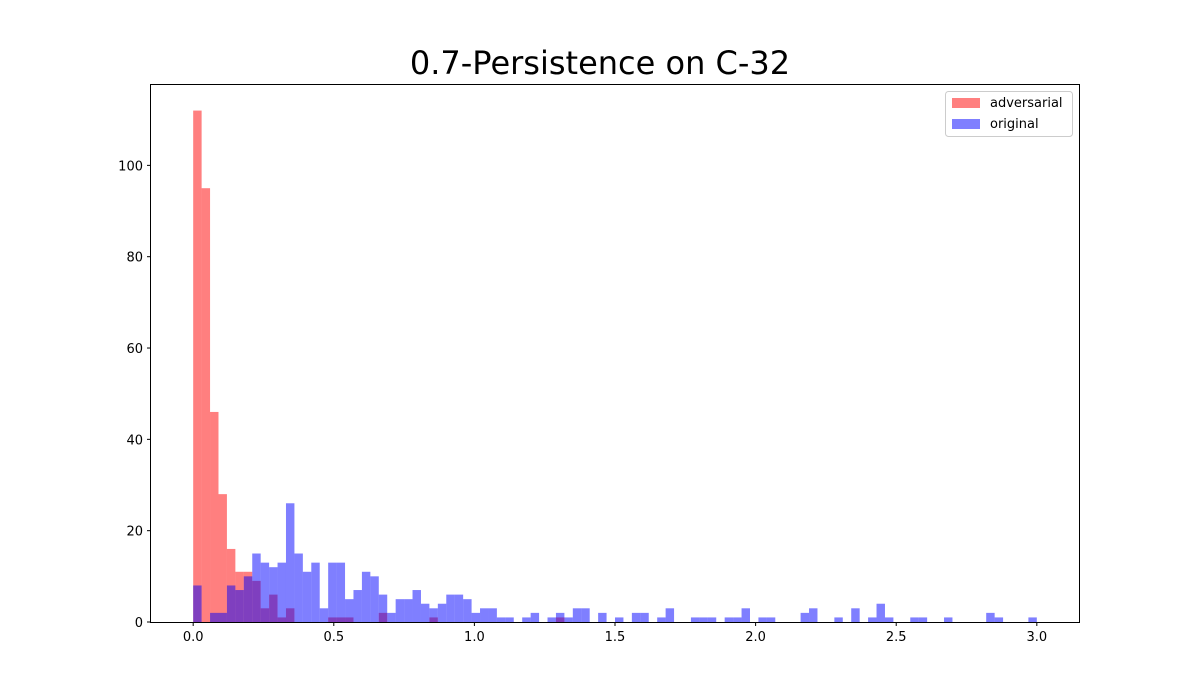 Image resolution: width=1200 pixels, height=700 pixels. I want to click on y-tick-label: 0, so click(139, 623).